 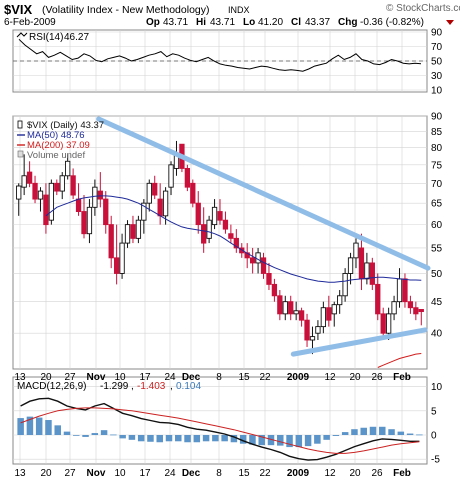 What do you see at coordinates (437, 225) in the screenshot?
I see `price-tick-label: 60` at bounding box center [437, 225].